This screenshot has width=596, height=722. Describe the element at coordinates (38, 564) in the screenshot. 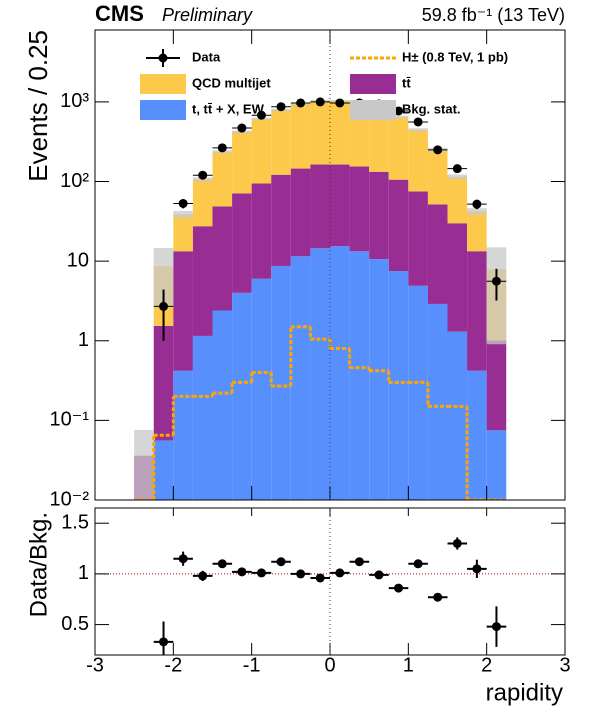

I see `y-axis-label: Data/Bkg.` at that location.